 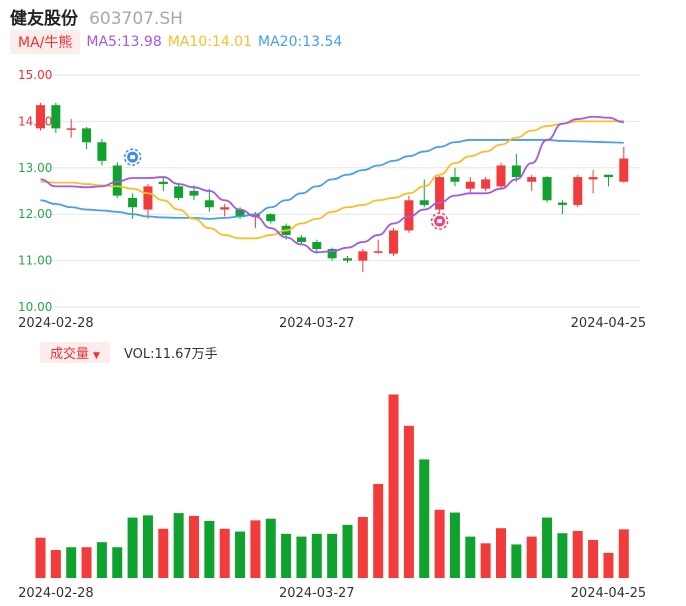 I want to click on volume-indicator-label: 成交量, so click(x=70, y=354).